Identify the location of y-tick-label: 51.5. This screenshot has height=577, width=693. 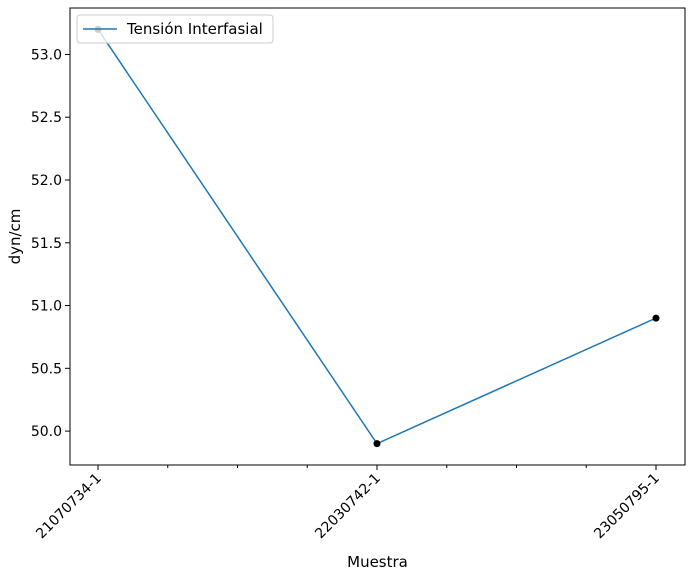
(46, 244).